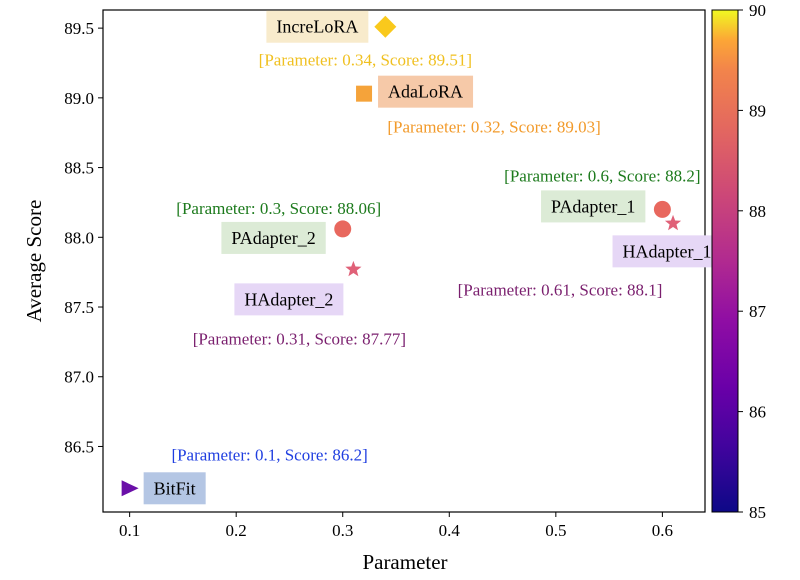  I want to click on point-adalora, so click(364, 93).